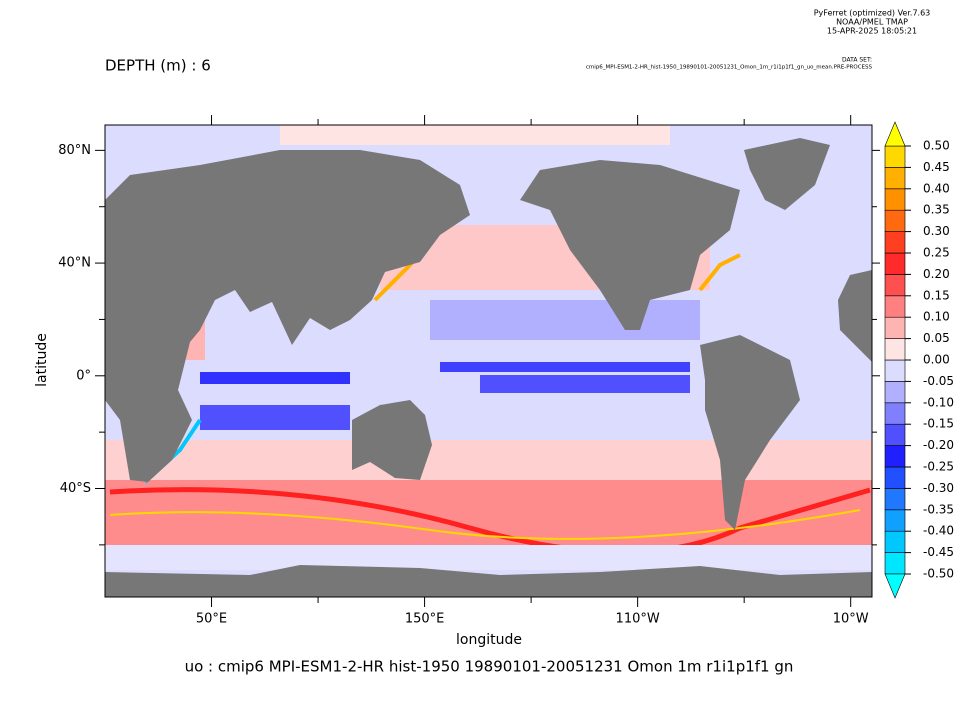 The width and height of the screenshot is (961, 720). Describe the element at coordinates (936, 338) in the screenshot. I see `colorbar-label: 0.05` at that location.